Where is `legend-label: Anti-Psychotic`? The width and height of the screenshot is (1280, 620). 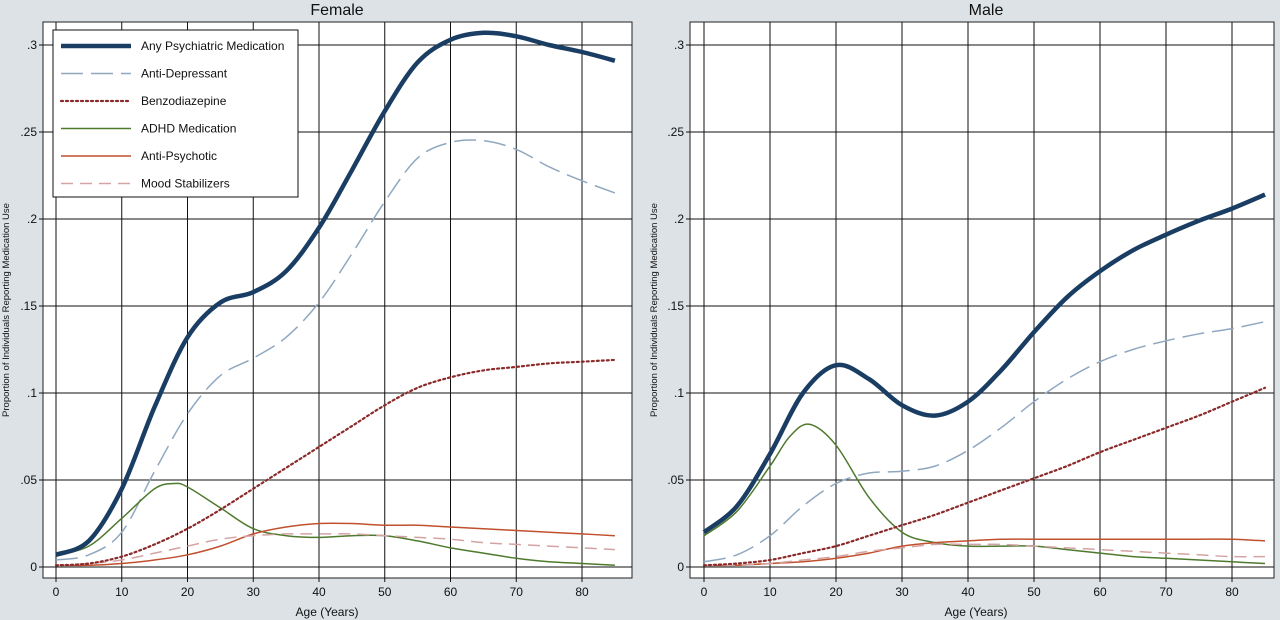 legend-label: Anti-Psychotic is located at coordinates (179, 156).